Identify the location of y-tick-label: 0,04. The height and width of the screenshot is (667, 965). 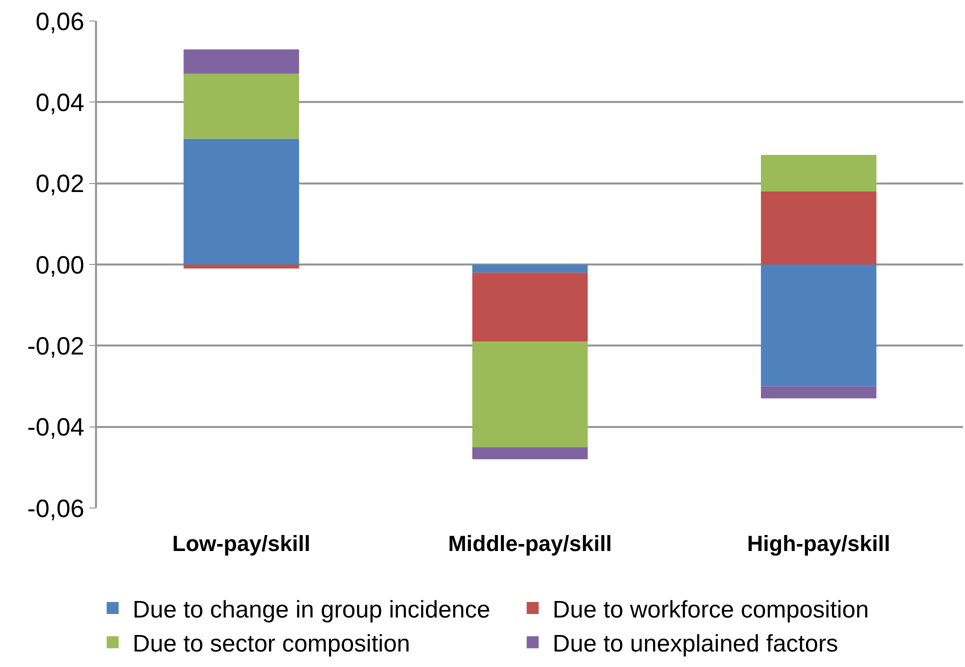
(60, 102).